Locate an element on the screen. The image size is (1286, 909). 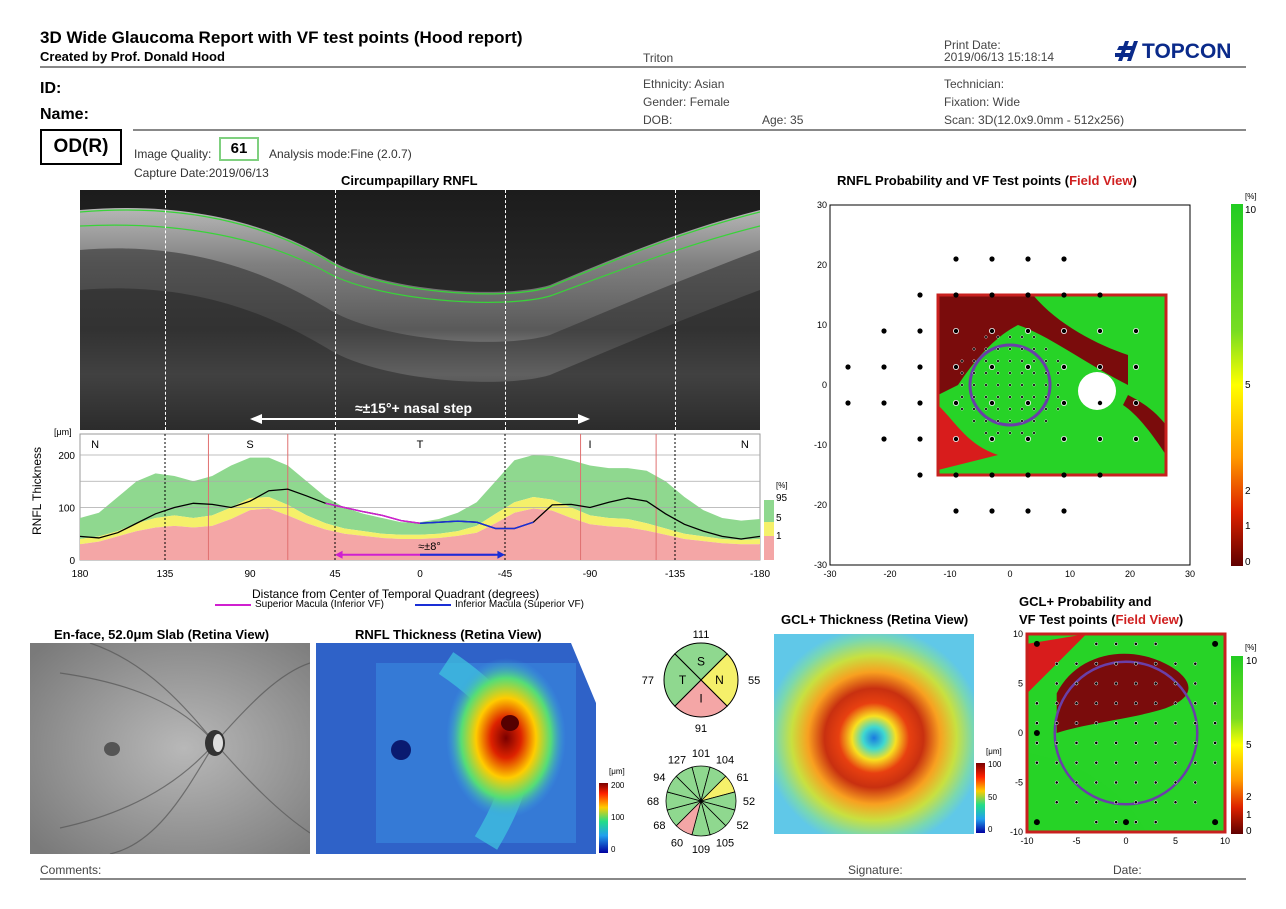
fv-ytick--30: -30 is located at coordinates (820, 565).